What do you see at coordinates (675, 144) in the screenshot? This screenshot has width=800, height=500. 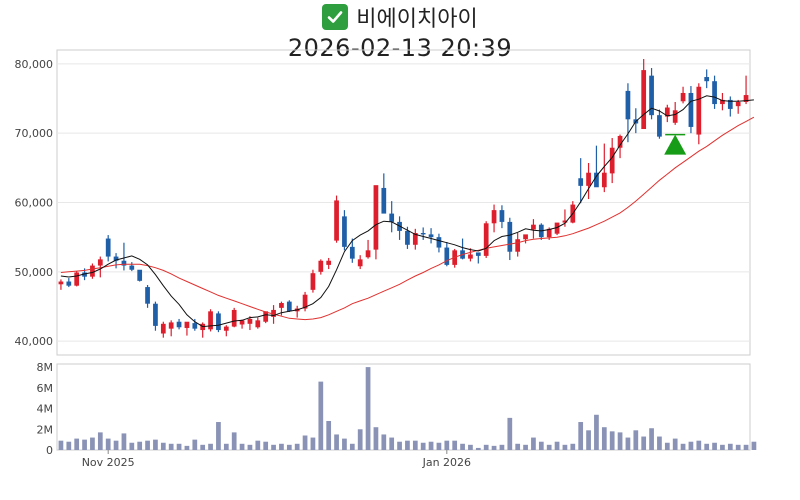 I see `buy-signal-icon` at bounding box center [675, 144].